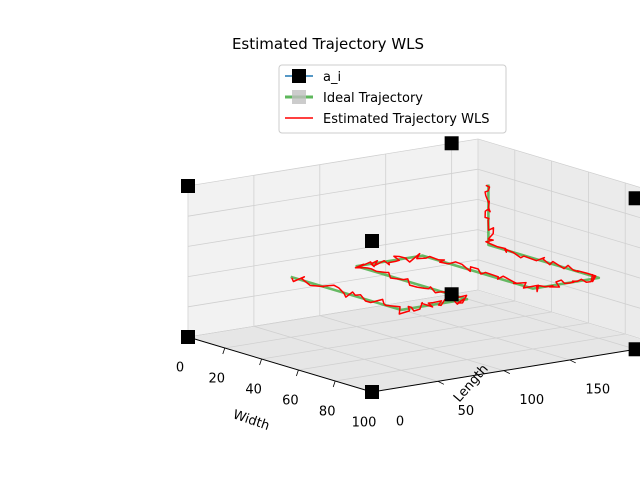 The width and height of the screenshot is (640, 480). I want to click on x-tick-label: 20, so click(217, 379).